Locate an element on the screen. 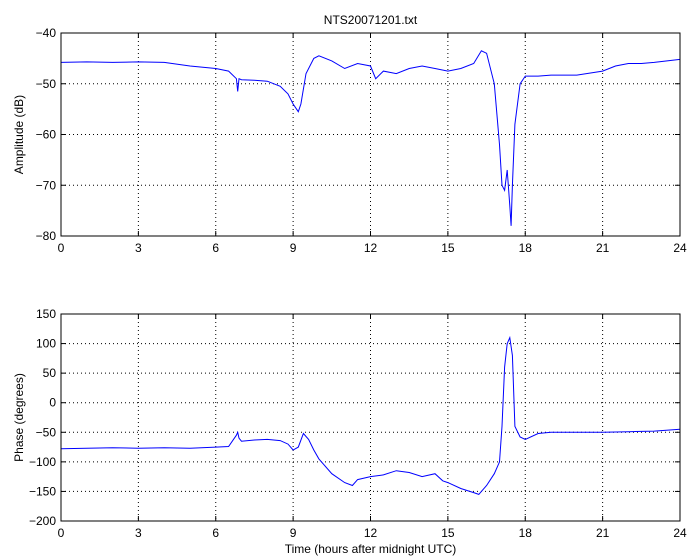 The image size is (693, 560). y-tick-label: 50 is located at coordinates (50, 373).